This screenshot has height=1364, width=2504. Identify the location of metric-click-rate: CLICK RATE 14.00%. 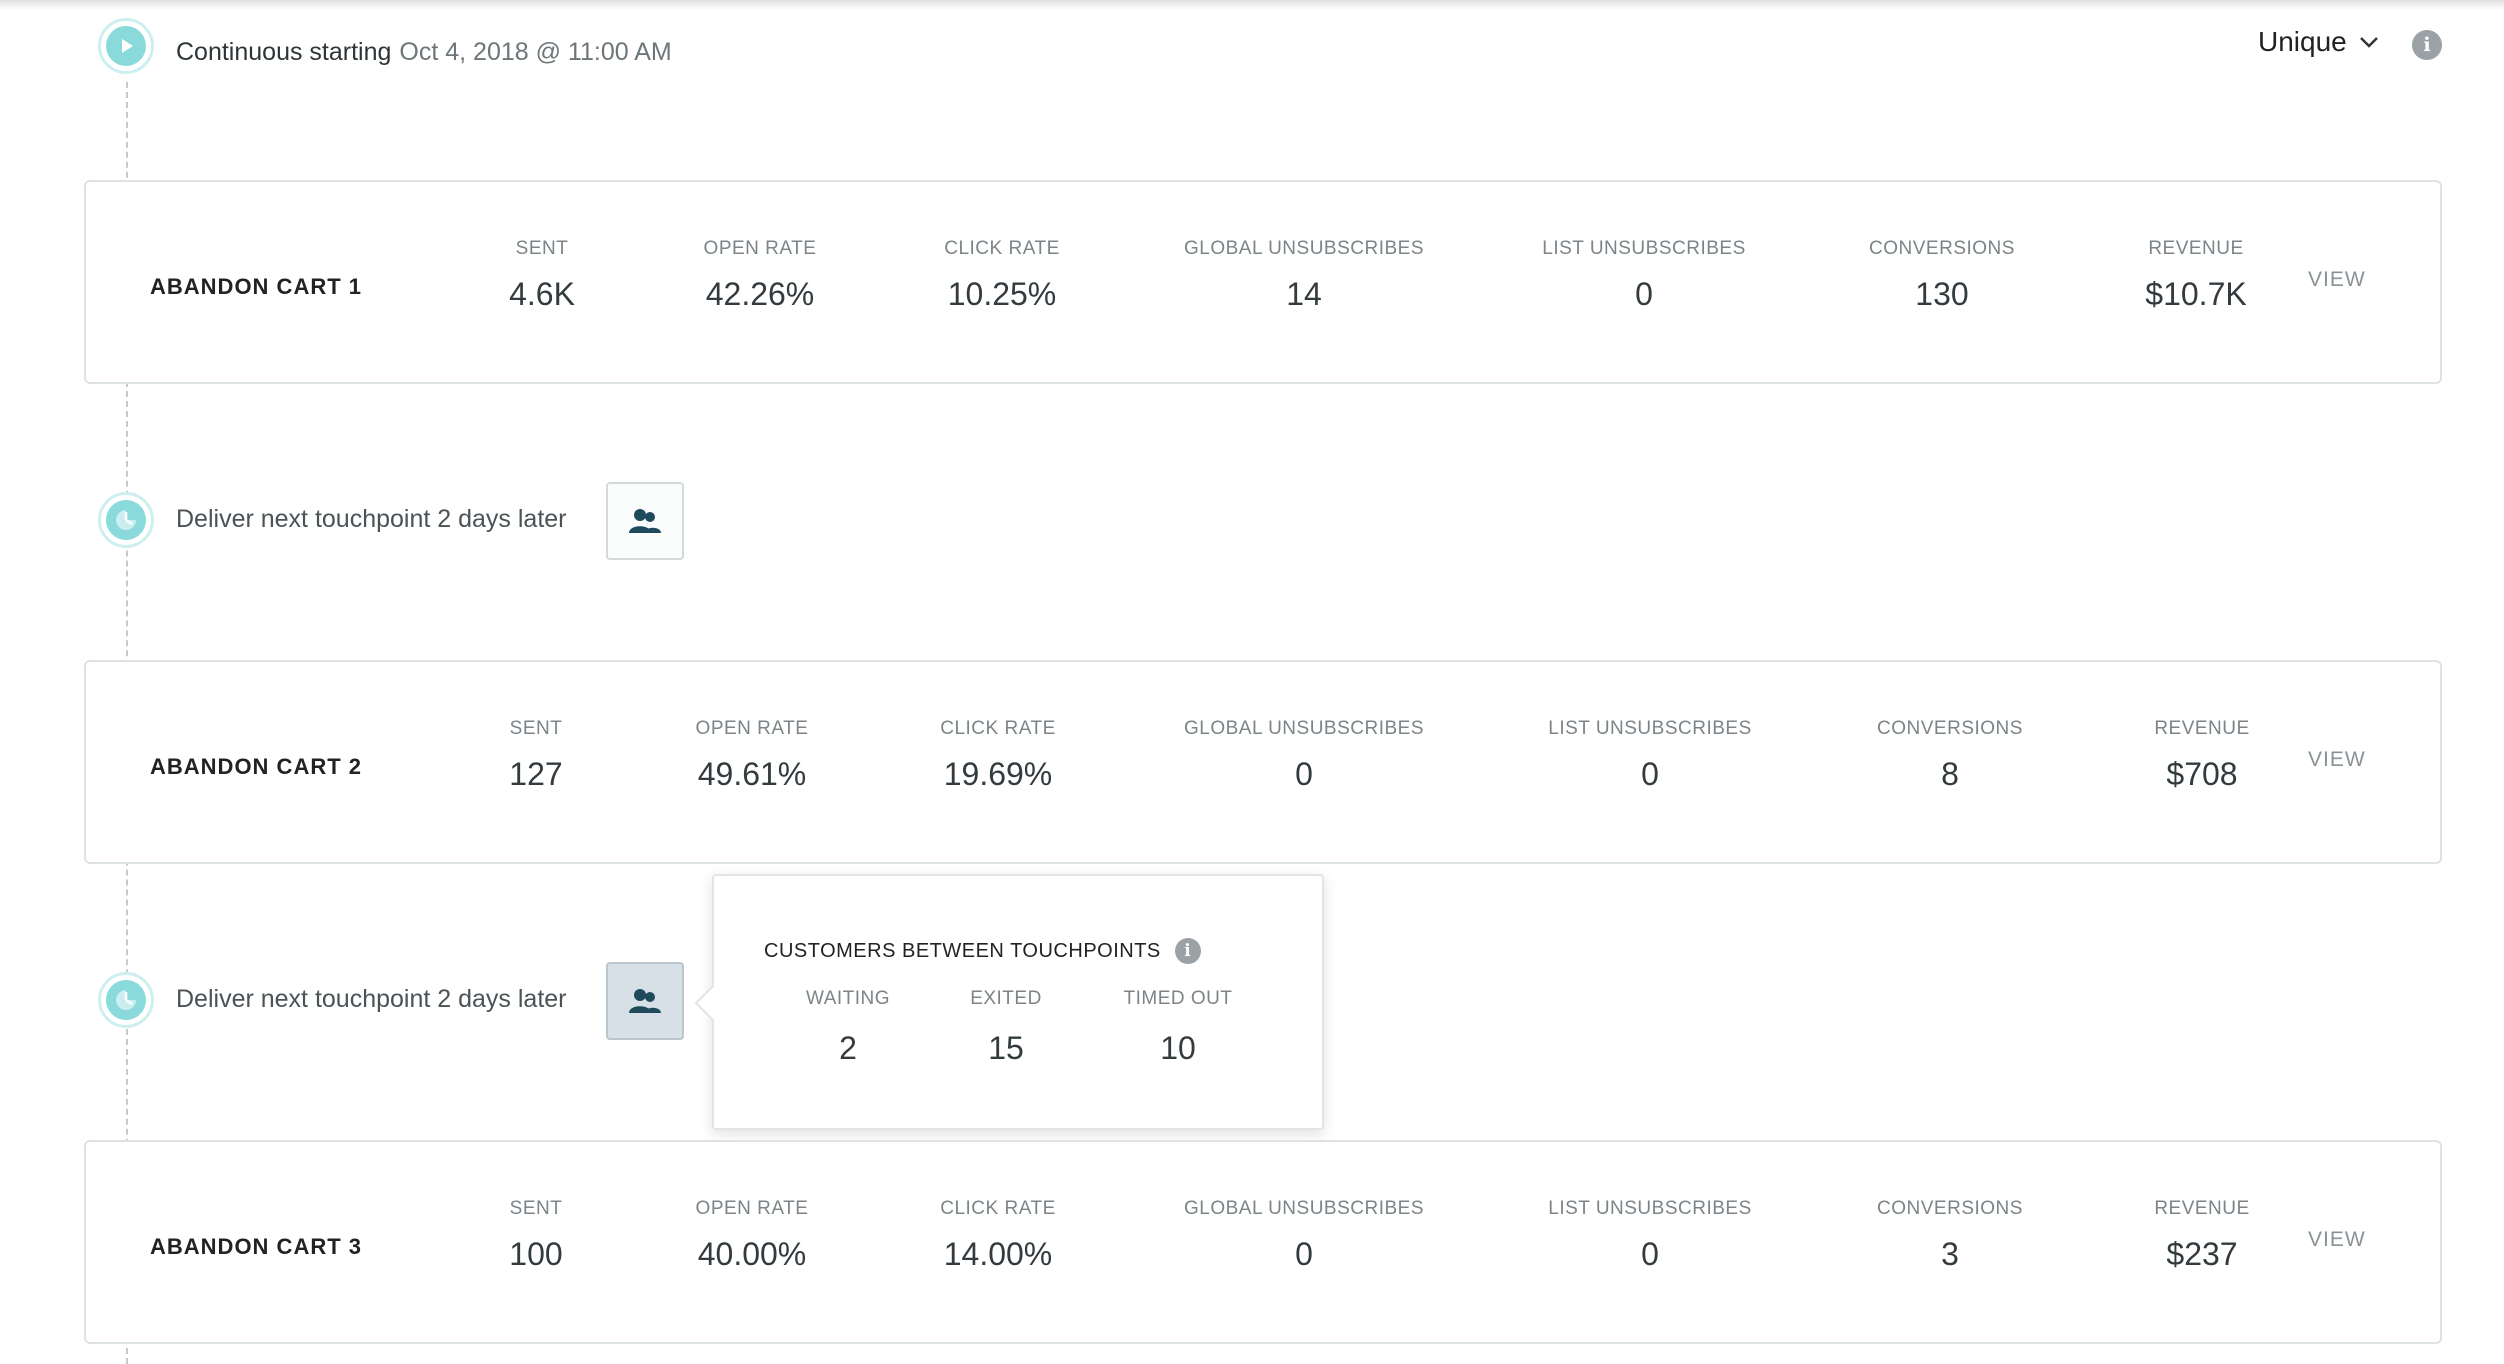
(998, 1235).